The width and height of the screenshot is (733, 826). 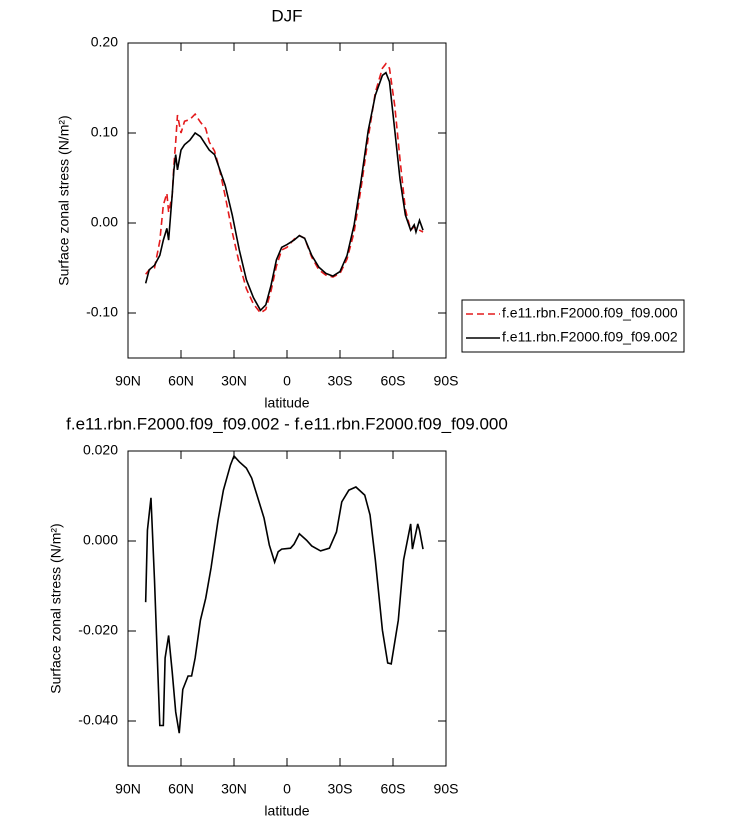 I want to click on legend-label: f.e11.rbn.F2000.f09_f09.002, so click(x=590, y=337).